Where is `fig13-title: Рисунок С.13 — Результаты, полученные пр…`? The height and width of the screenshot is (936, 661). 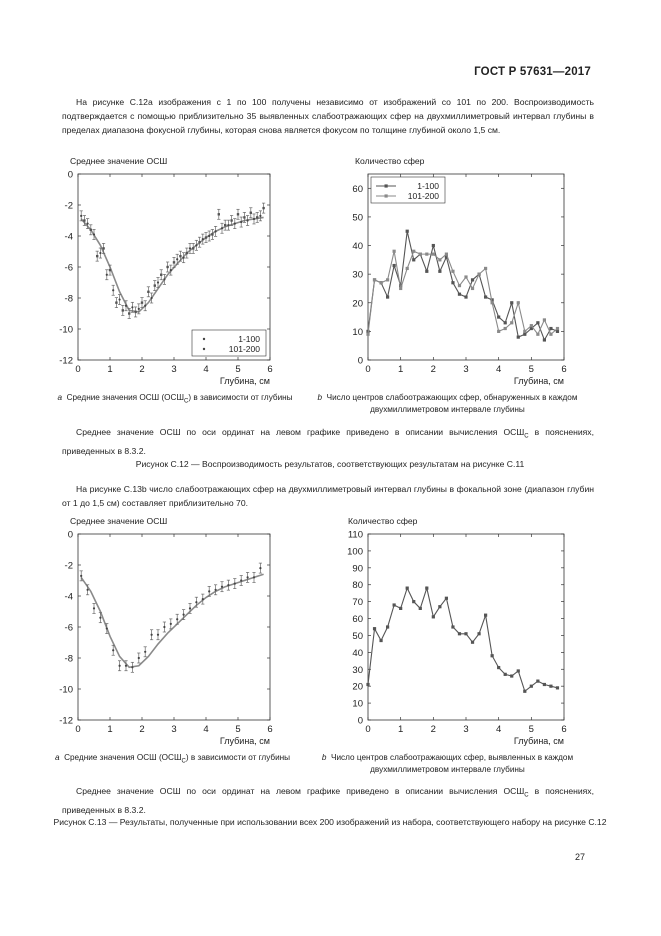
fig13-title: Рисунок С.13 — Результаты, полученные пр… is located at coordinates (330, 822).